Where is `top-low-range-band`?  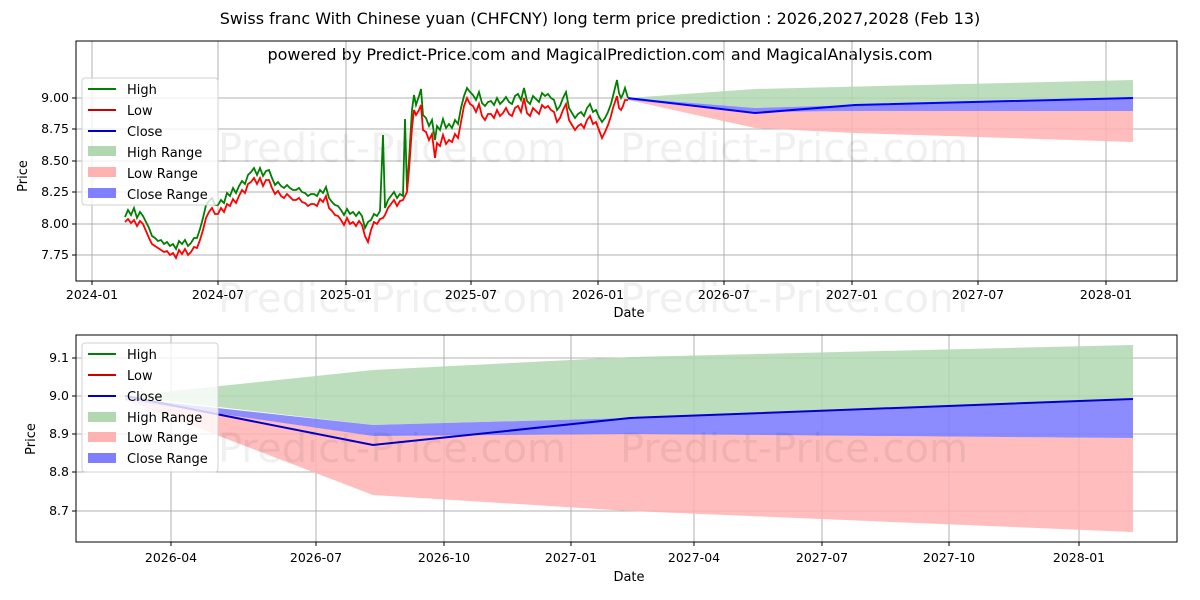 top-low-range-band is located at coordinates (880, 121).